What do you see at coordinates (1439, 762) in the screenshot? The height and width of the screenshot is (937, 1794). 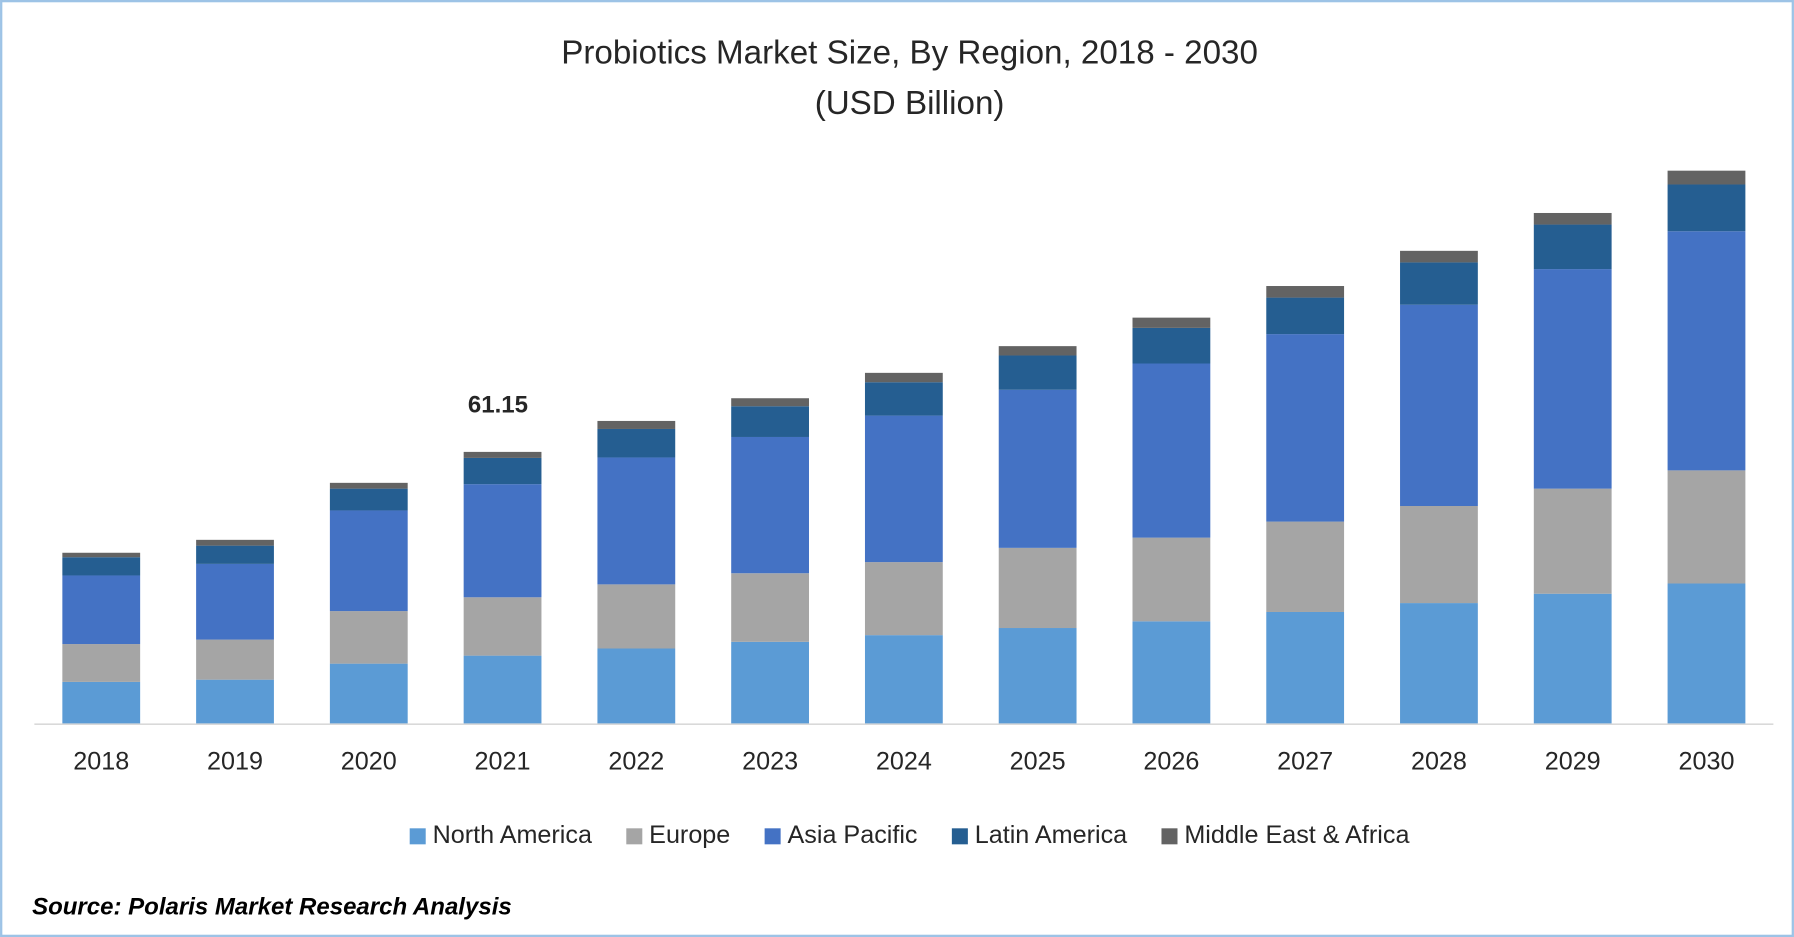 I see `x-tick-label: 2028` at bounding box center [1439, 762].